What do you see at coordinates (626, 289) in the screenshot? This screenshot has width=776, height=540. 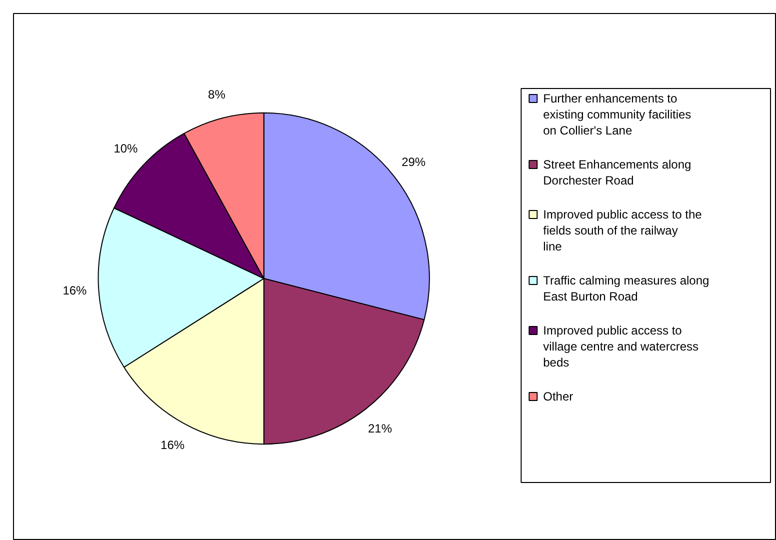 I see `legend-label: Traffic calming measures along East Burton Road` at bounding box center [626, 289].